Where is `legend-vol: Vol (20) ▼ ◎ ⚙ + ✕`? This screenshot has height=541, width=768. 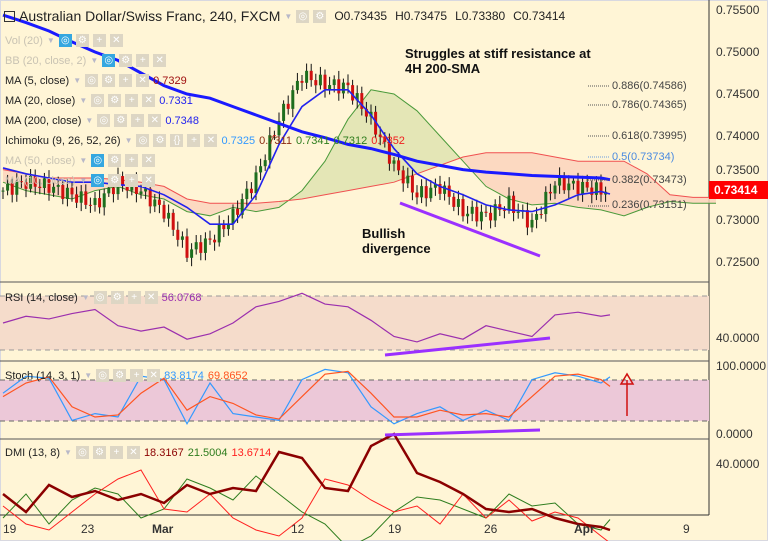
legend-vol: Vol (20) ▼ ◎ ⚙ + ✕ is located at coordinates (64, 40).